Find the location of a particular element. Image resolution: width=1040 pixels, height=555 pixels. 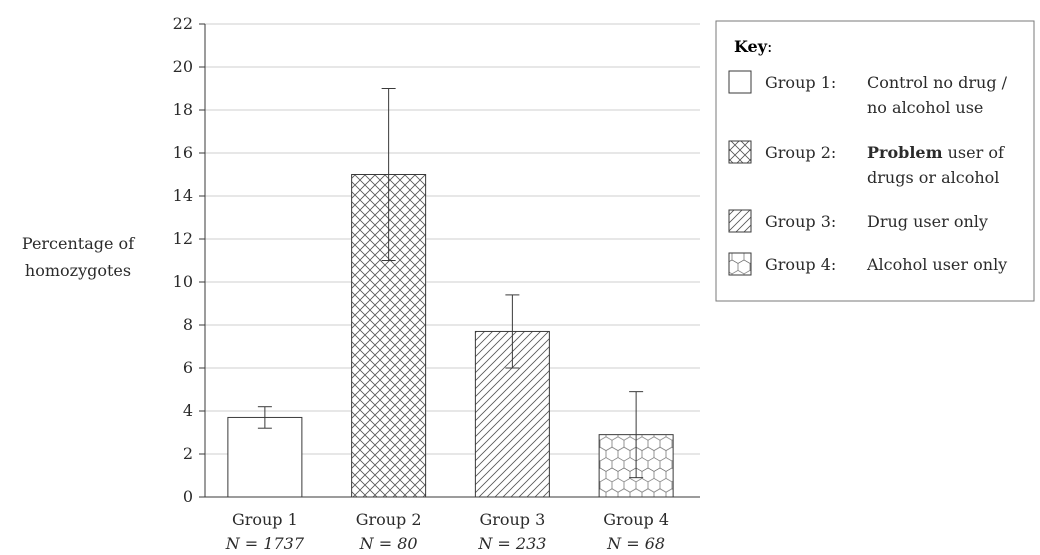

legend-text-group-4: Alcohol user only is located at coordinates (936, 264).